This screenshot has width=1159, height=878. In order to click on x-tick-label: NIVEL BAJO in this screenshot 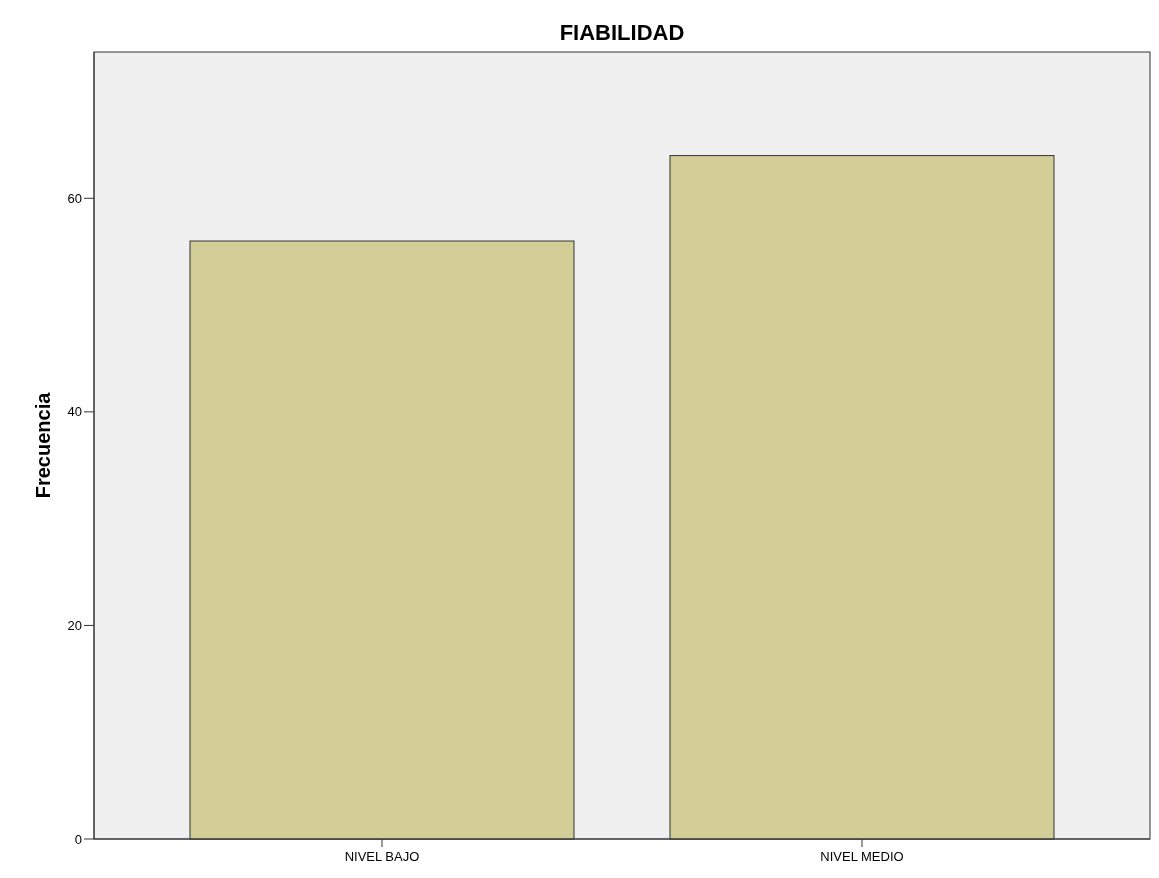, I will do `click(382, 856)`.